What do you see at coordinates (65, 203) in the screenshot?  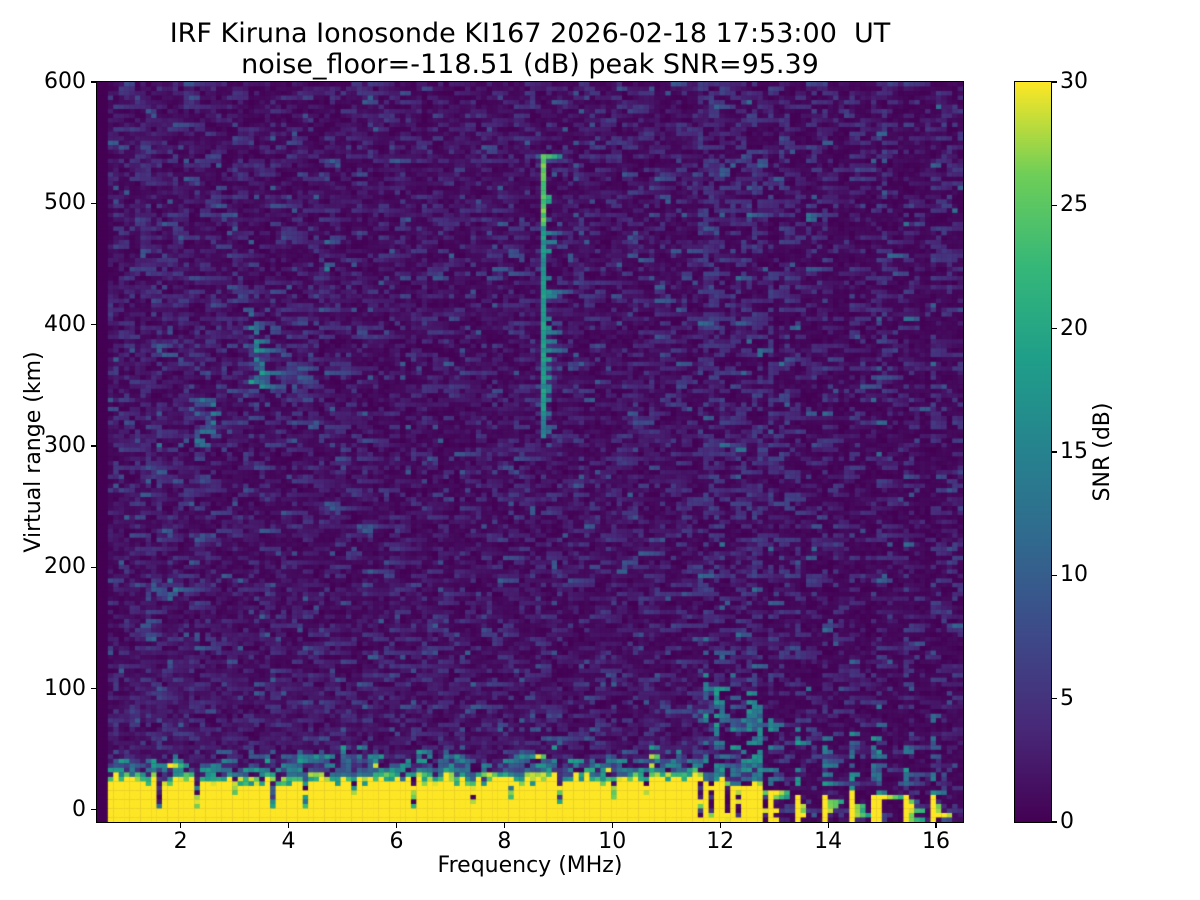 I see `y-tick-label: 500` at bounding box center [65, 203].